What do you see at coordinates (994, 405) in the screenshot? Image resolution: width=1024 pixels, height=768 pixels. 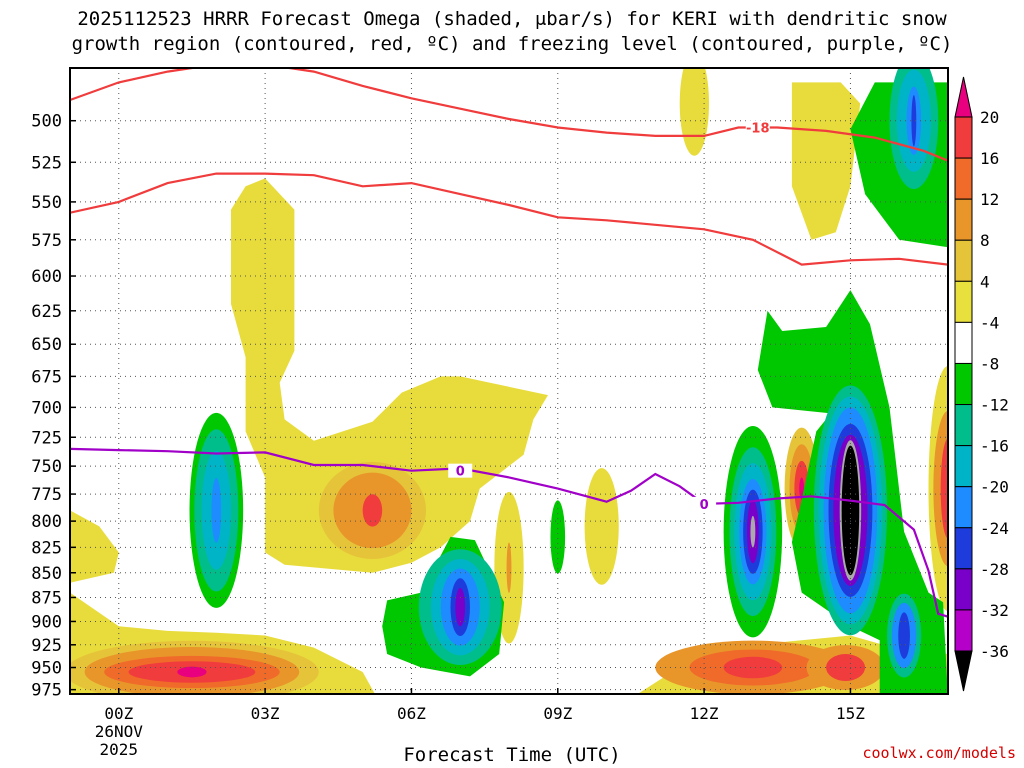 I see `colorbar-label: -12` at bounding box center [994, 405].